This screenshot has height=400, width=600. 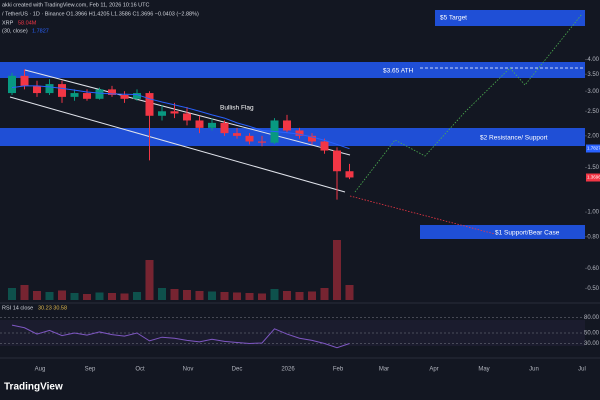 What do you see at coordinates (288, 370) in the screenshot?
I see `x-tick-label: 2026` at bounding box center [288, 370].